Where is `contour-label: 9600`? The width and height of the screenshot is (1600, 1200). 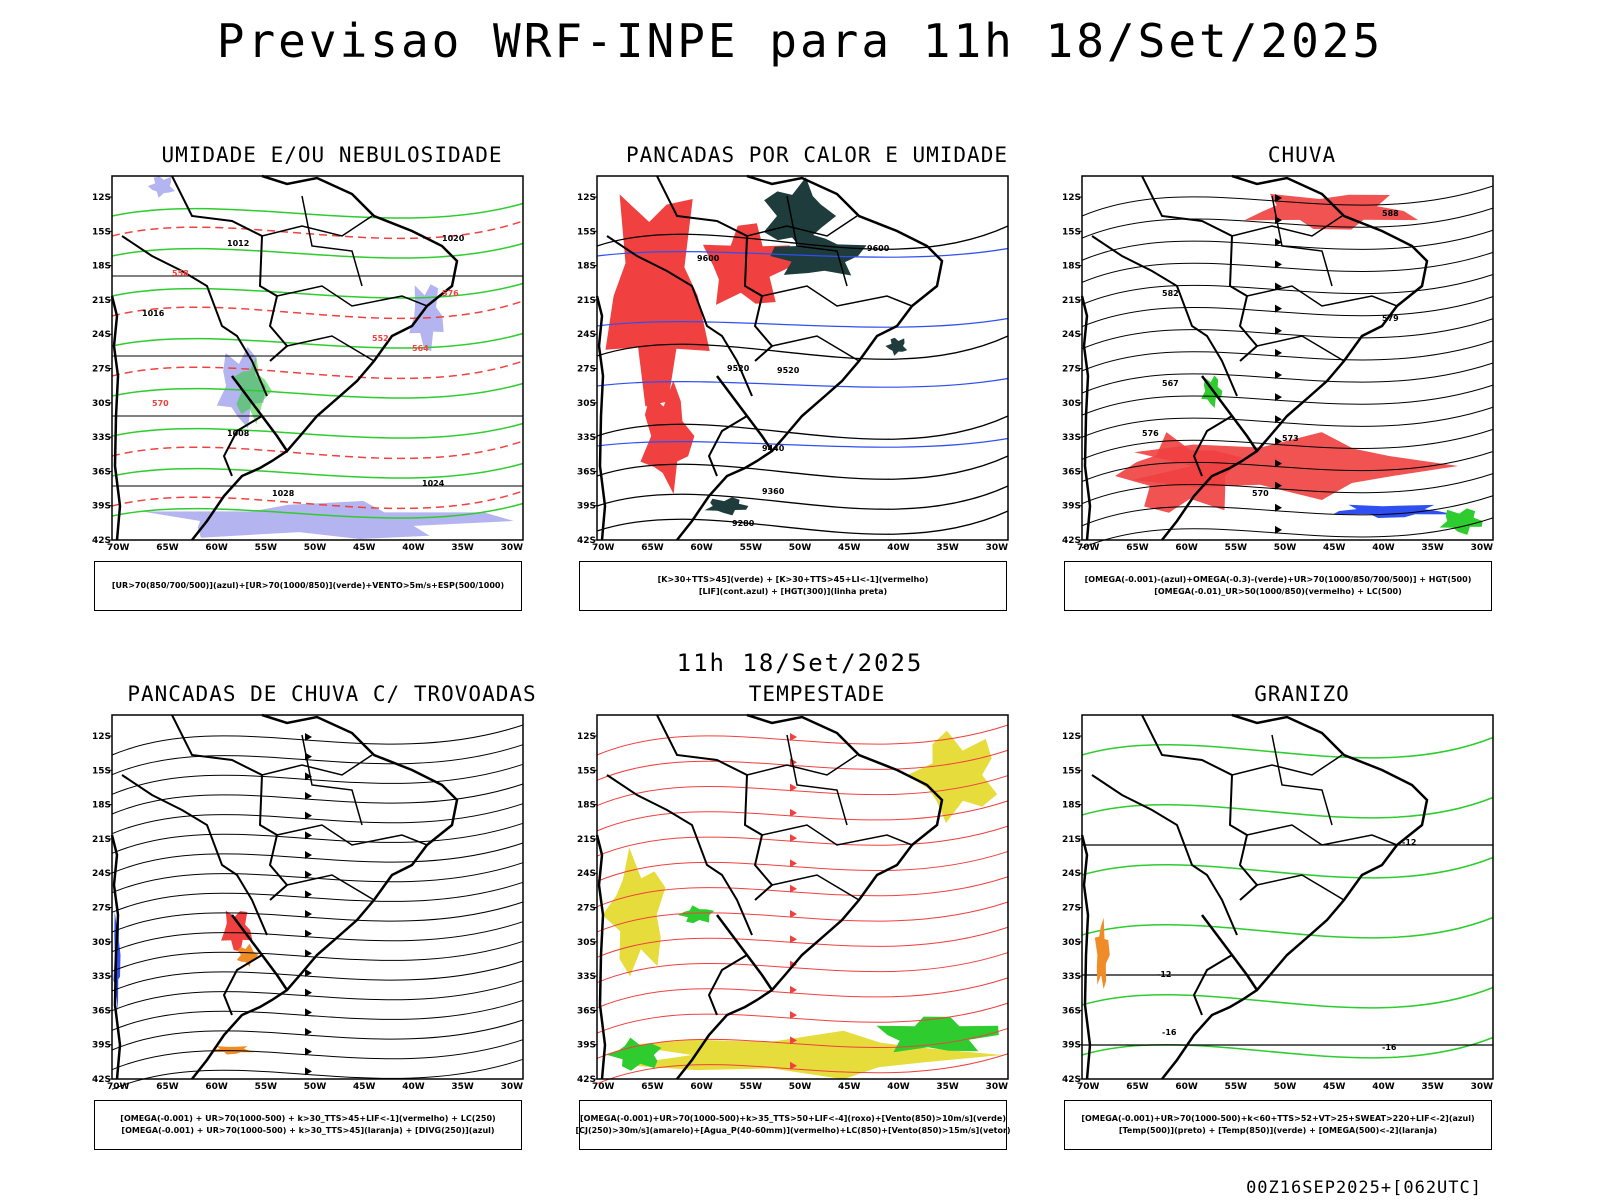
contour-label: 9600 is located at coordinates (878, 248).